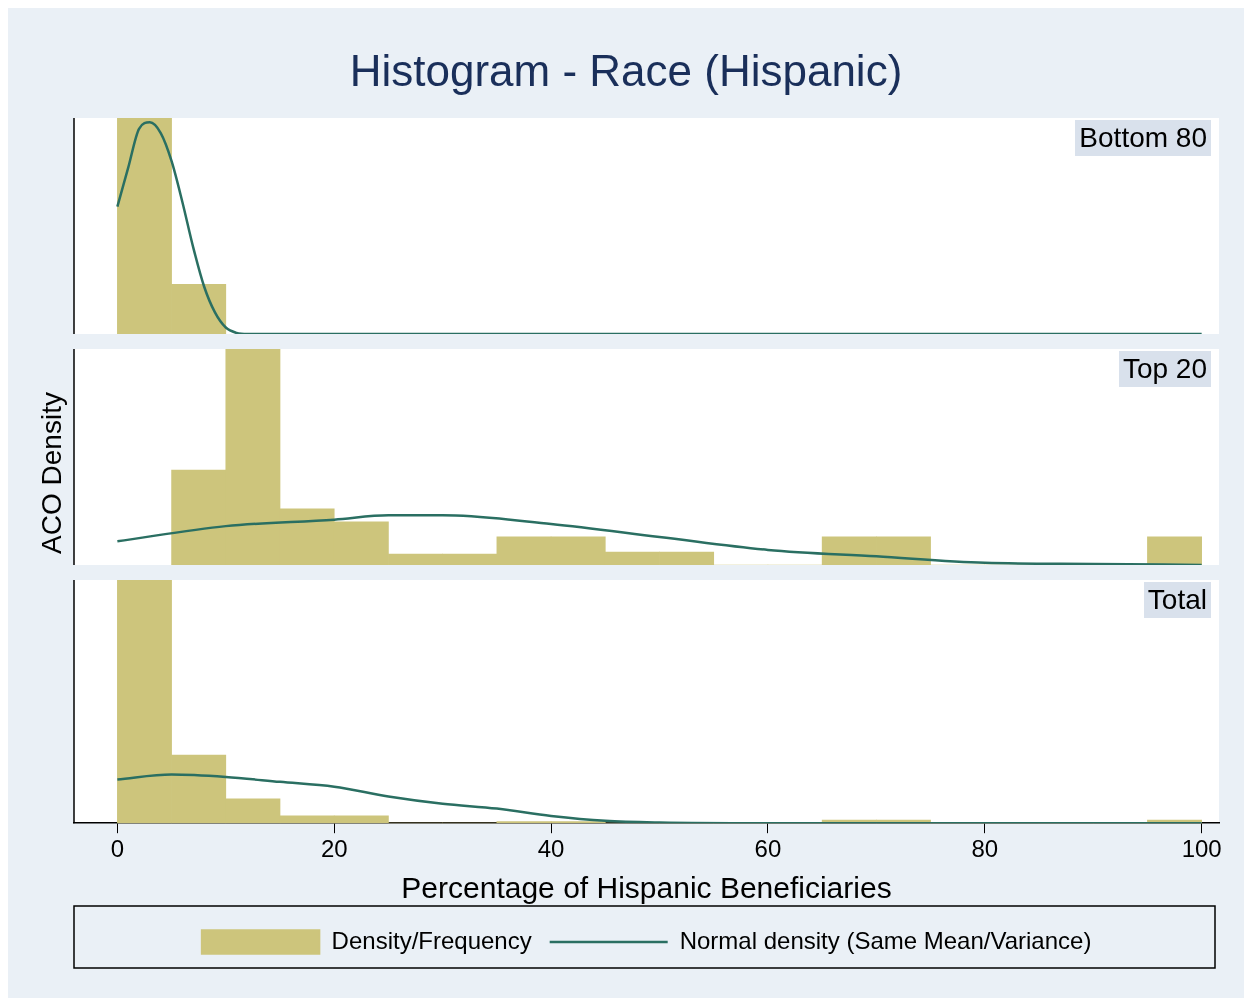 This screenshot has height=1002, width=1252. I want to click on x-axis-title: Percentage of Hispanic Beneficiaries, so click(646, 888).